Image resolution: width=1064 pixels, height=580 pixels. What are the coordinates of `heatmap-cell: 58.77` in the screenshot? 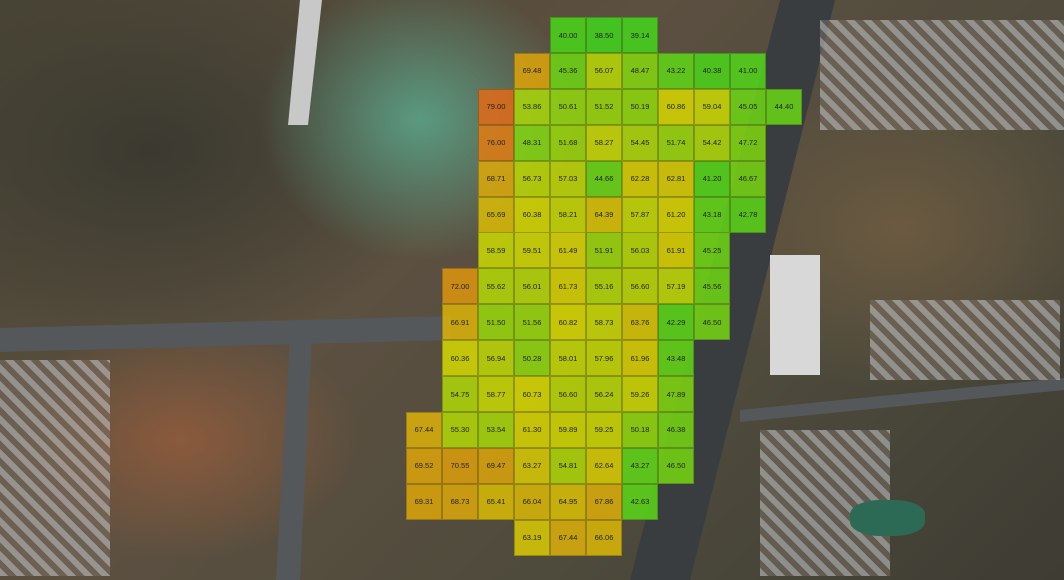 It's located at (496, 394).